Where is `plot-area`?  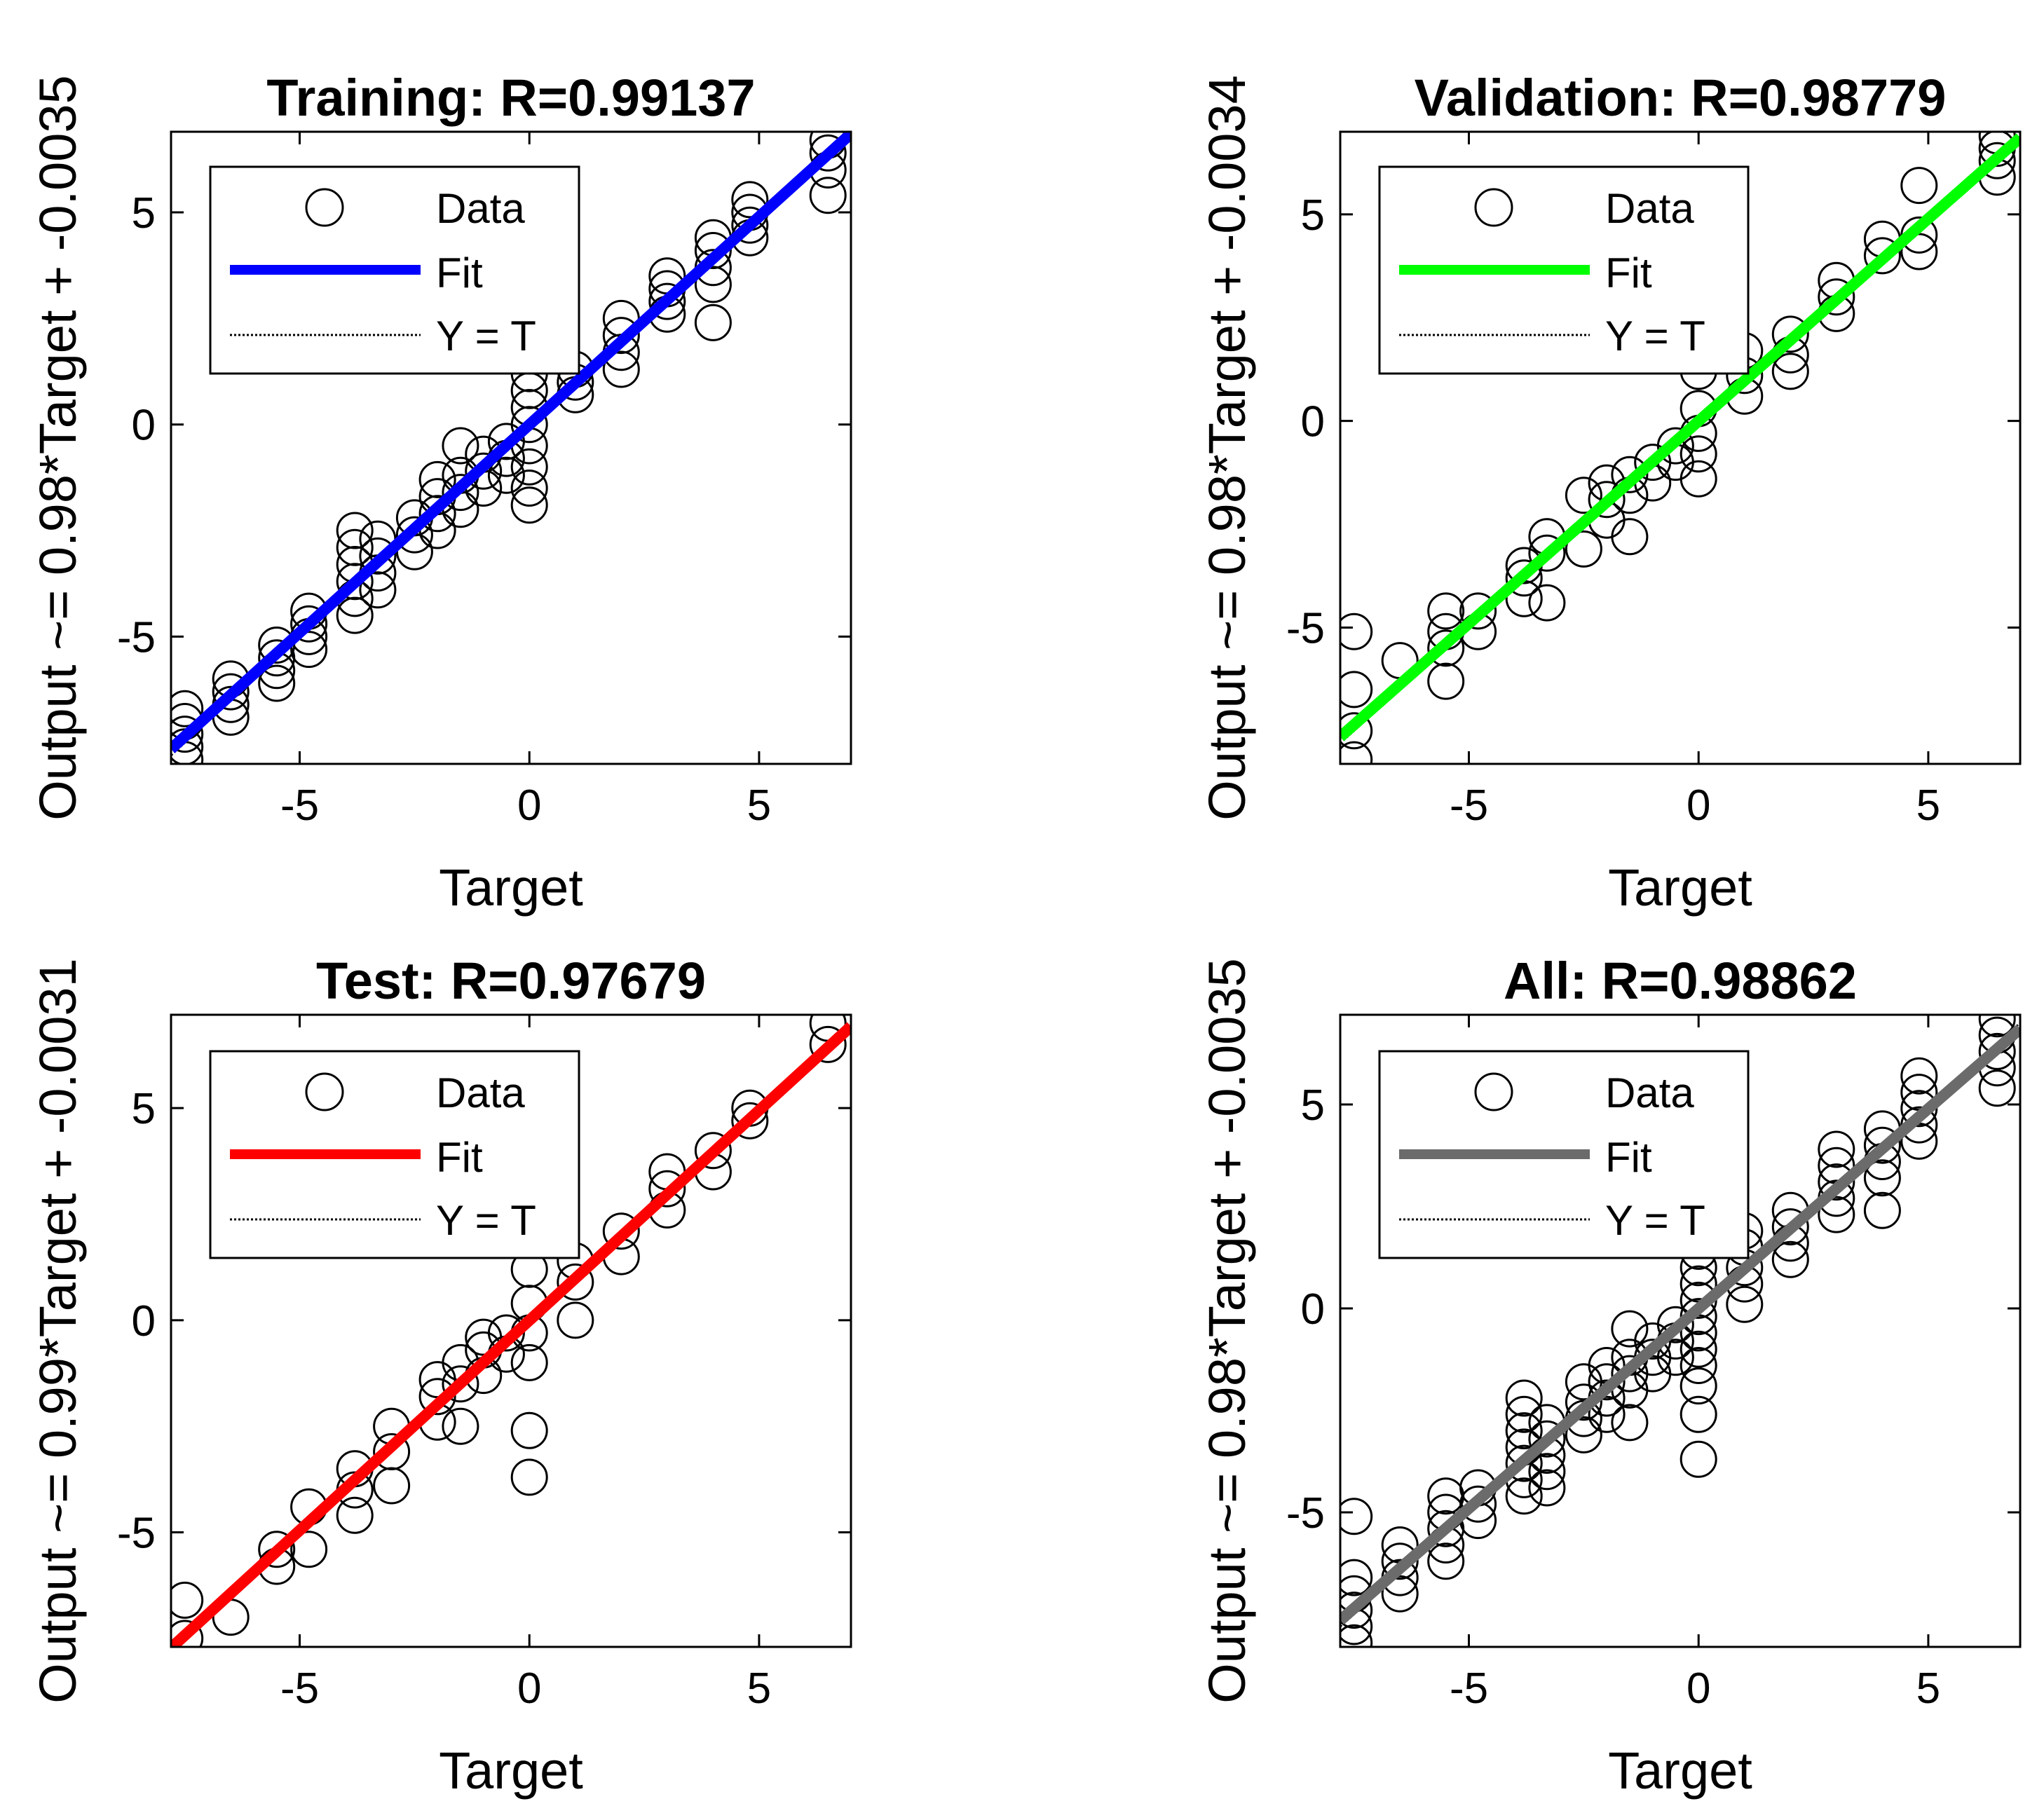
plot-area is located at coordinates (1680, 448).